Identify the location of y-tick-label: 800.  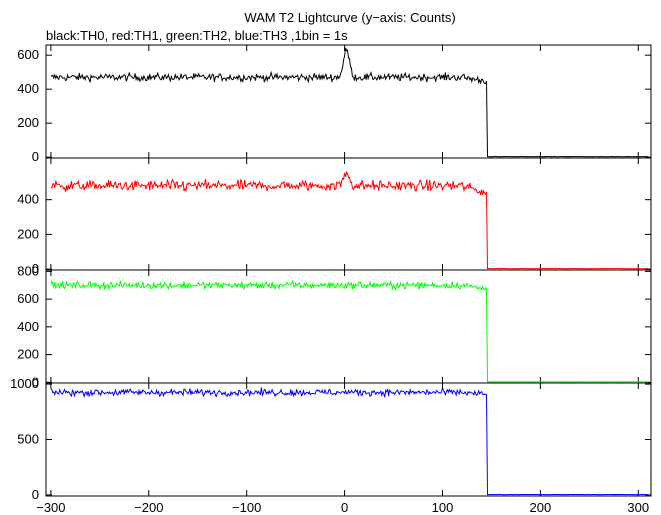
(28, 270).